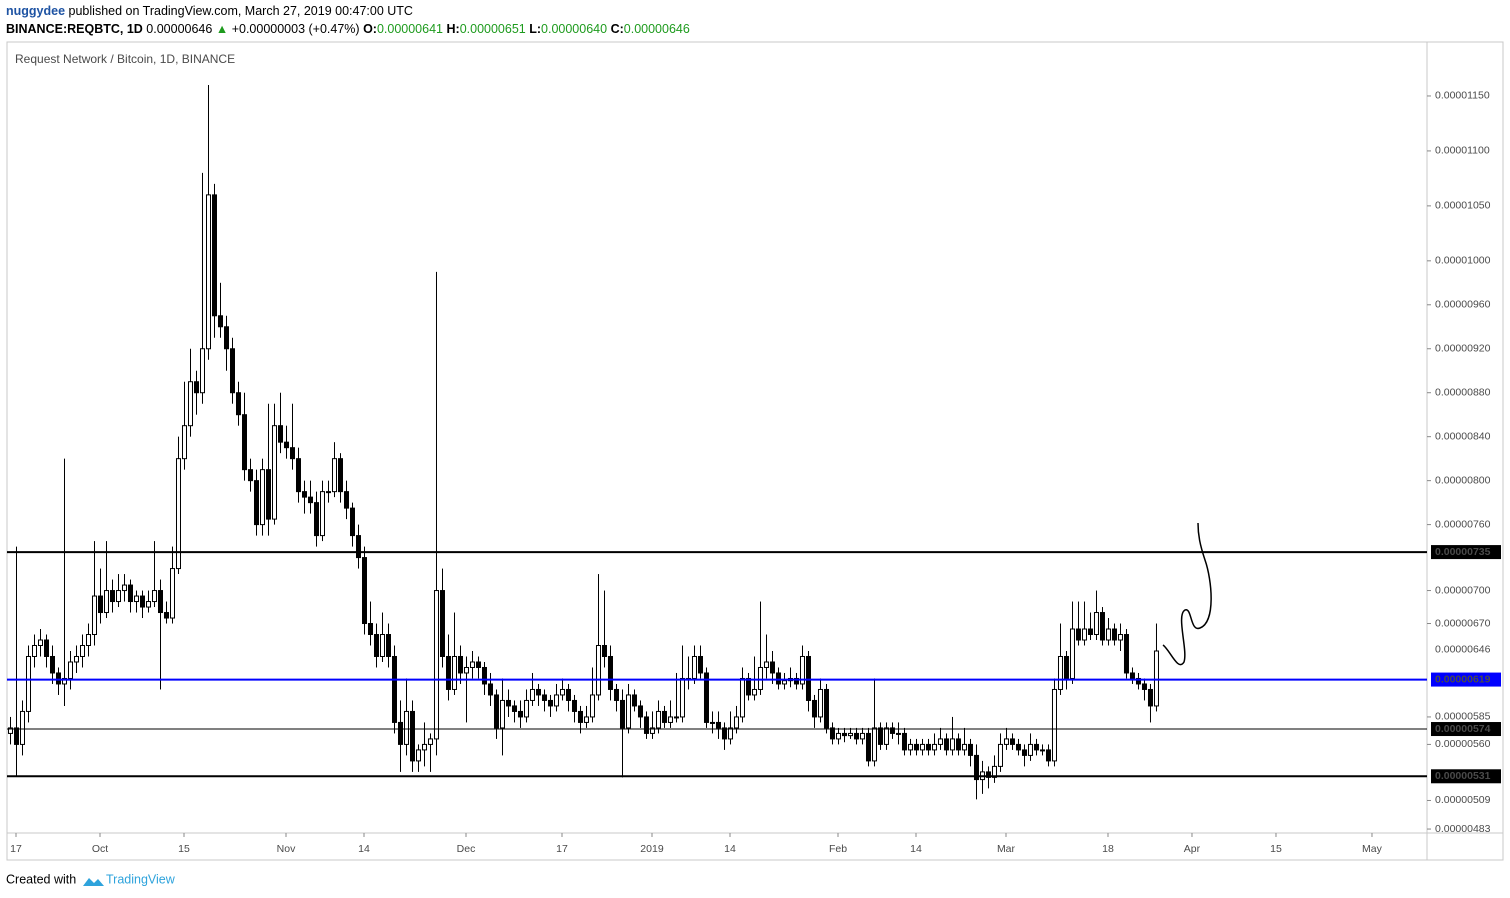 The height and width of the screenshot is (898, 1510). What do you see at coordinates (1463, 480) in the screenshot?
I see `y-tick-label: 0.00000800` at bounding box center [1463, 480].